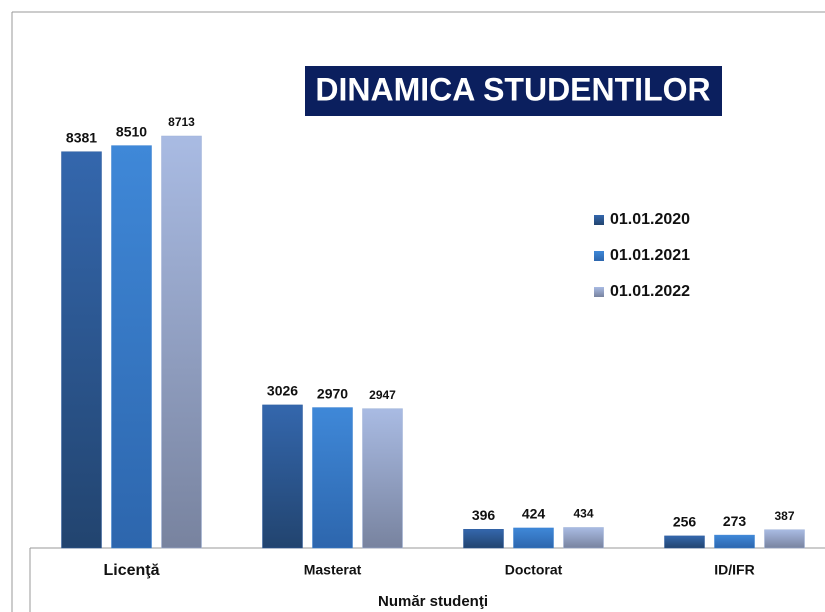 The height and width of the screenshot is (612, 825). Describe the element at coordinates (534, 514) in the screenshot. I see `data-label: 424` at that location.